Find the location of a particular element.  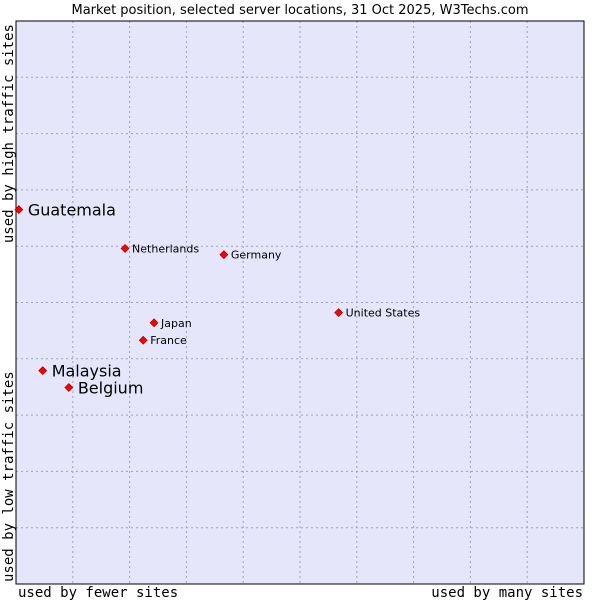

point-label-netherlands: Netherlands is located at coordinates (165, 248).